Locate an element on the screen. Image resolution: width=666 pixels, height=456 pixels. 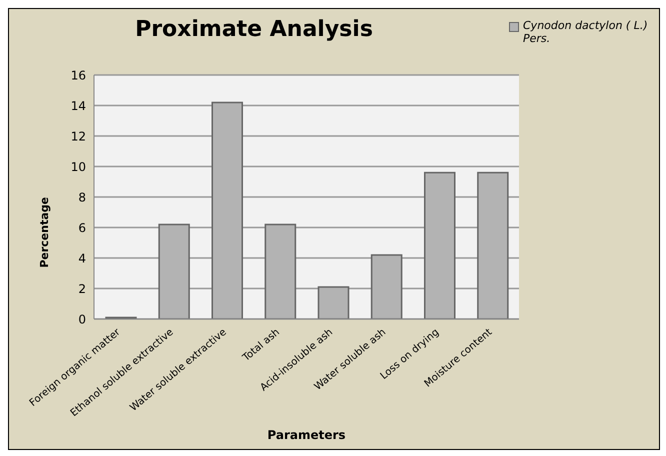
y-tick-label: 12 is located at coordinates (78, 136).